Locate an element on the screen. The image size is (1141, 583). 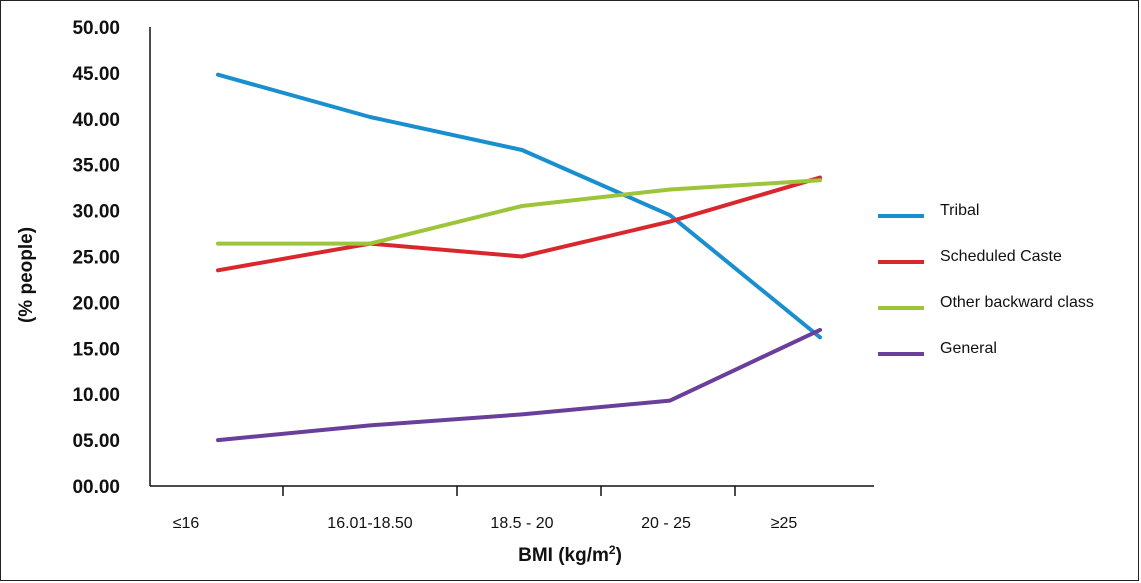
x-axis-title: BMI (kg/m2) is located at coordinates (570, 554).